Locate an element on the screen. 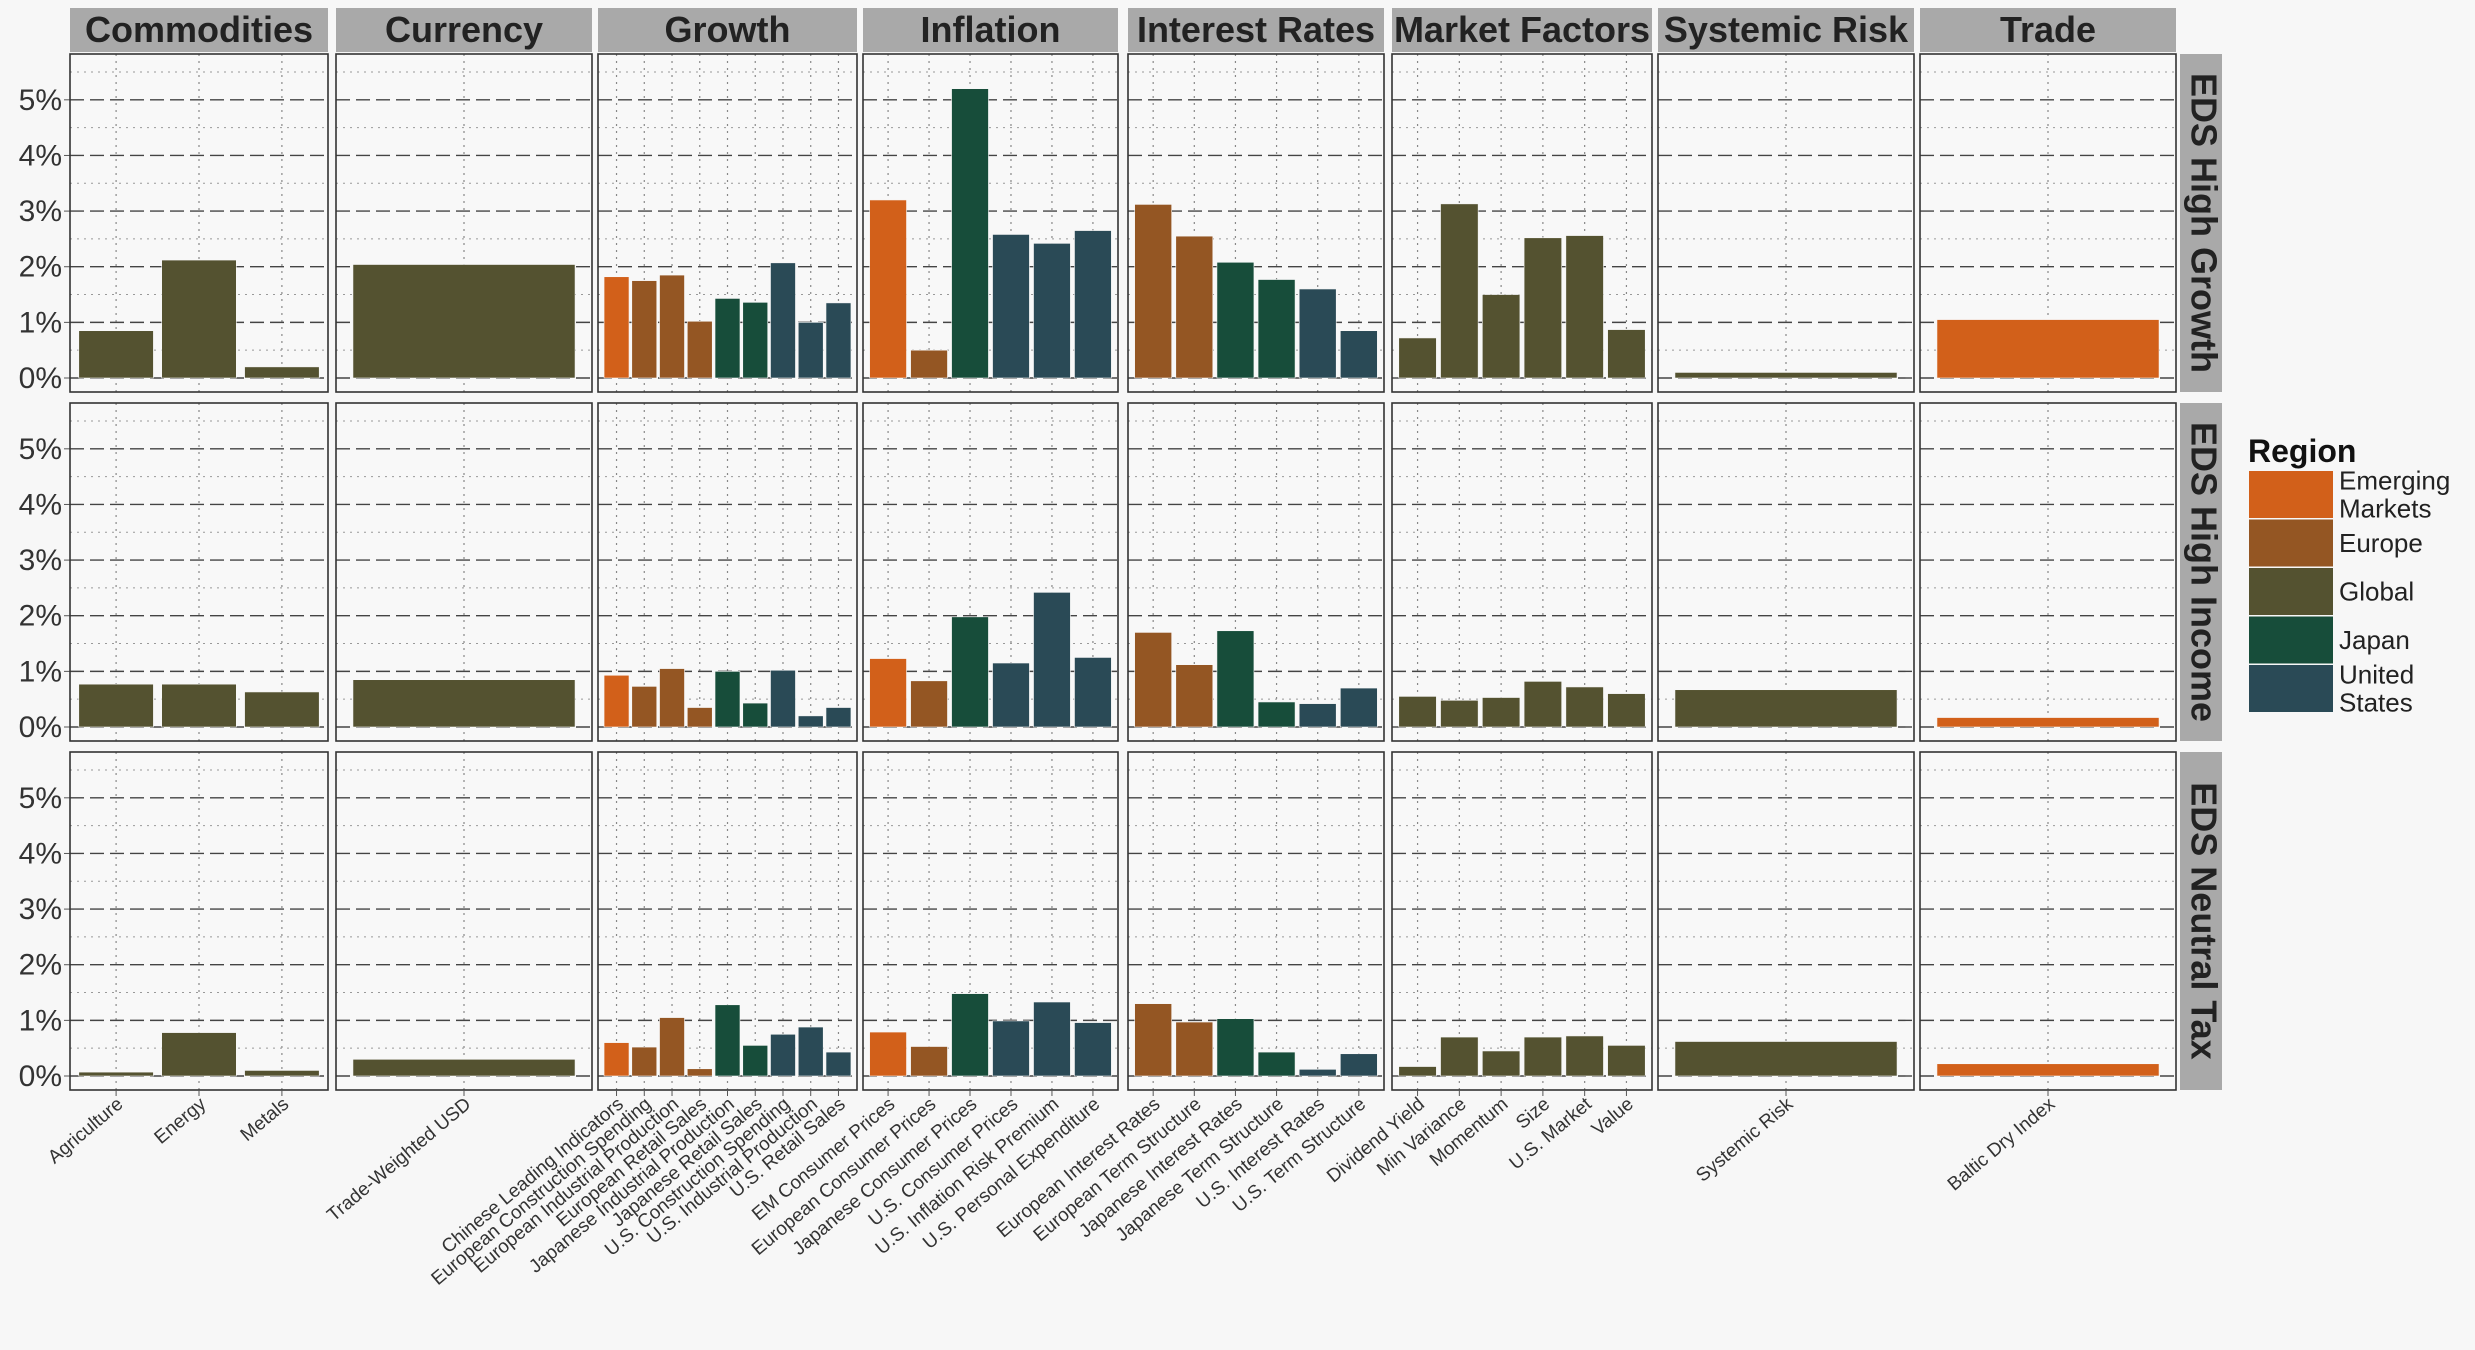 This screenshot has height=1350, width=2475. bar-eds-high-growth-trade-weighted-usd is located at coordinates (464, 321).